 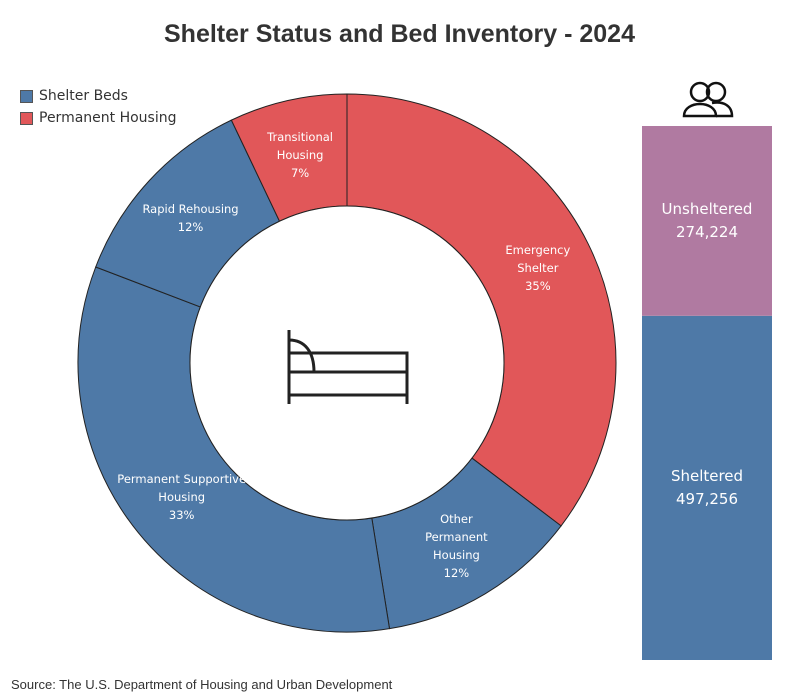 I want to click on segment-label: Other Permanent Housing 12%, so click(x=456, y=546).